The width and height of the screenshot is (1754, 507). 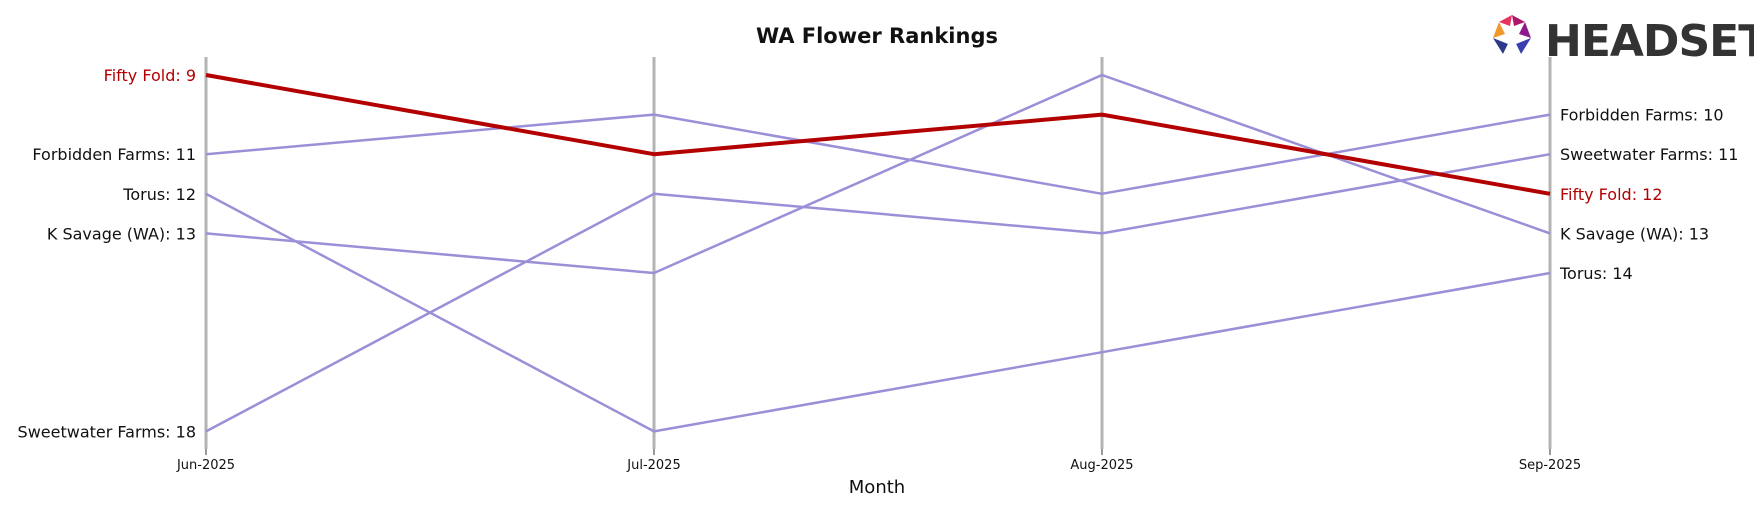 I want to click on right-rank-label: Forbidden Farms: 10, so click(x=1642, y=115).